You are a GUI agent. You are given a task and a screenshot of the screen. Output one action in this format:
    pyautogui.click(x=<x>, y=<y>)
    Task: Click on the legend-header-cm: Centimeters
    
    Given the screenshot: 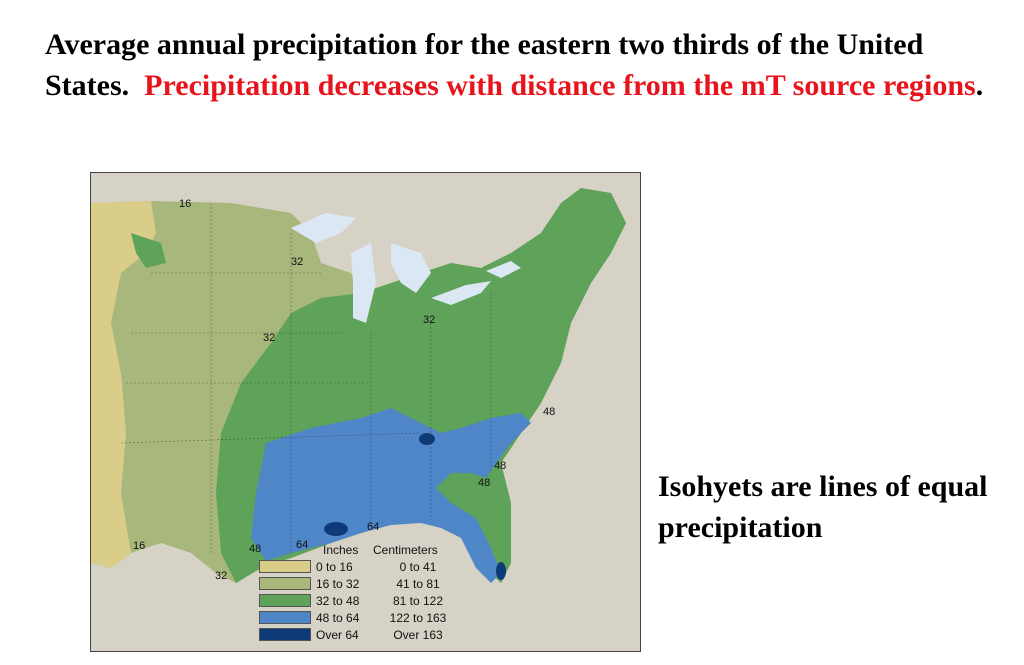 What is the action you would take?
    pyautogui.click(x=405, y=550)
    